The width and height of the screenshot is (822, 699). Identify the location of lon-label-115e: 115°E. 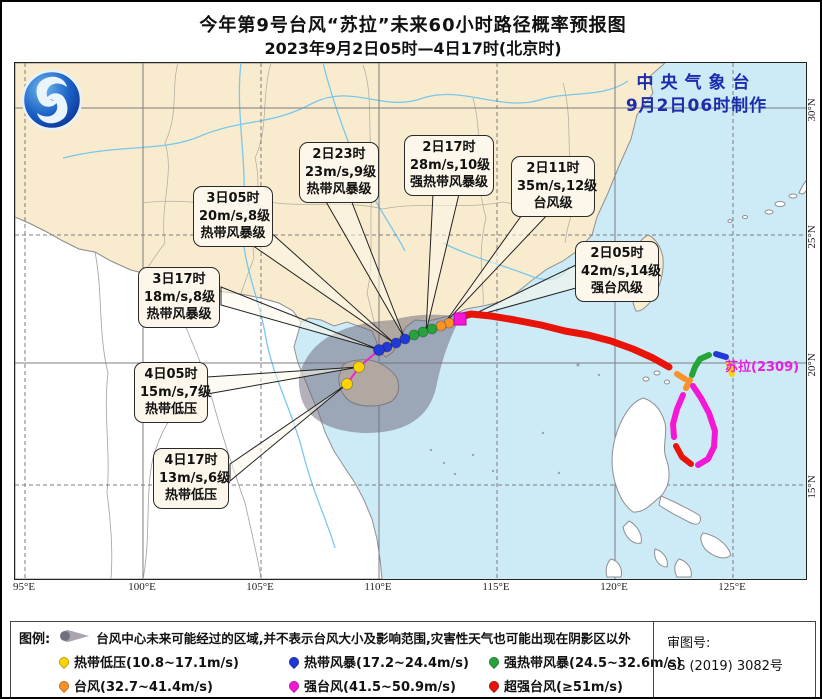
(496, 587).